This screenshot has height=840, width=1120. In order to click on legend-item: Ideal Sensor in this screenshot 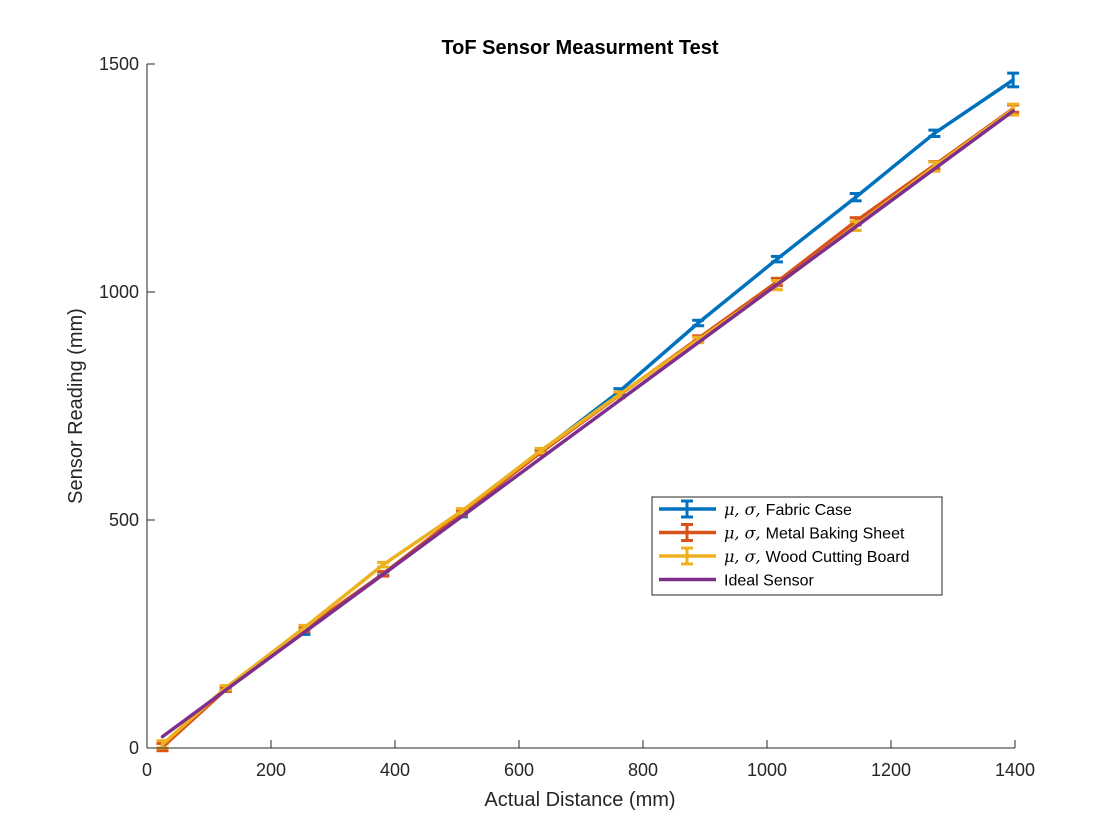, I will do `click(737, 581)`.